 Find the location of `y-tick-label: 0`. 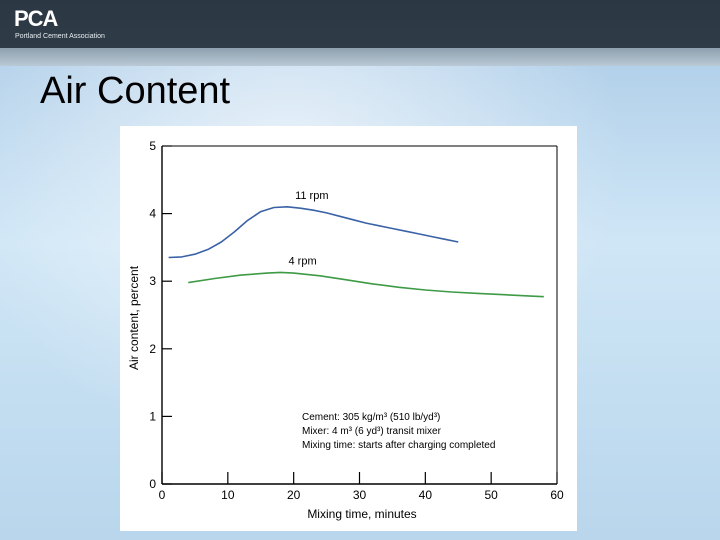

y-tick-label: 0 is located at coordinates (152, 484).